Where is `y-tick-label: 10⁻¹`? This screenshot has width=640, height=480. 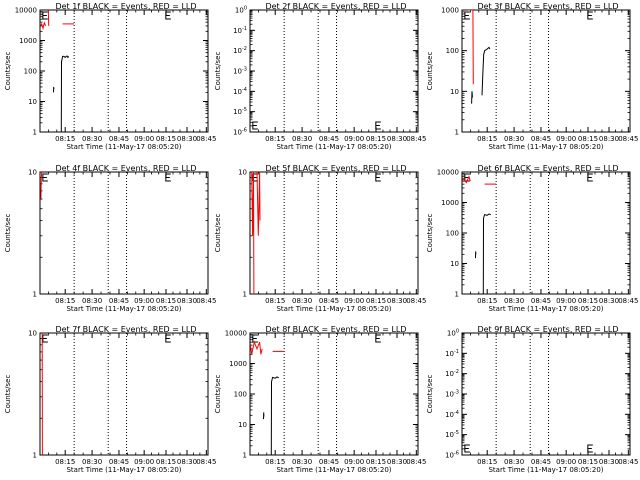
y-tick-label: 10⁻¹ is located at coordinates (240, 30).